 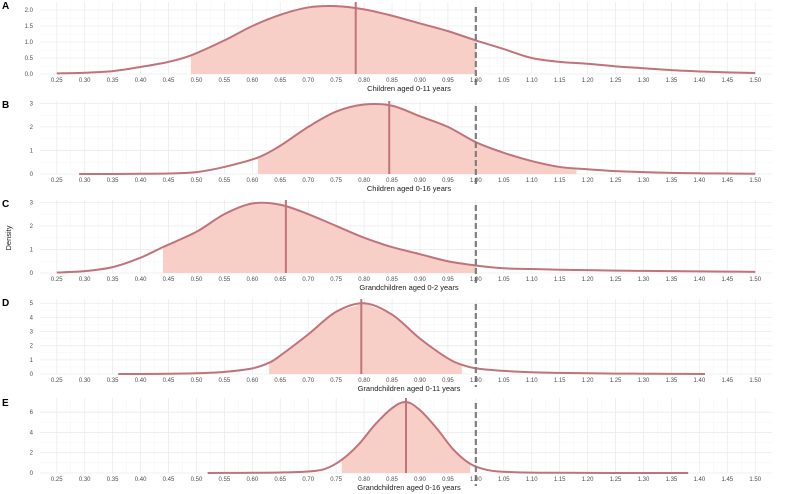 What do you see at coordinates (504, 280) in the screenshot?
I see `x-tick-label: 1.05` at bounding box center [504, 280].